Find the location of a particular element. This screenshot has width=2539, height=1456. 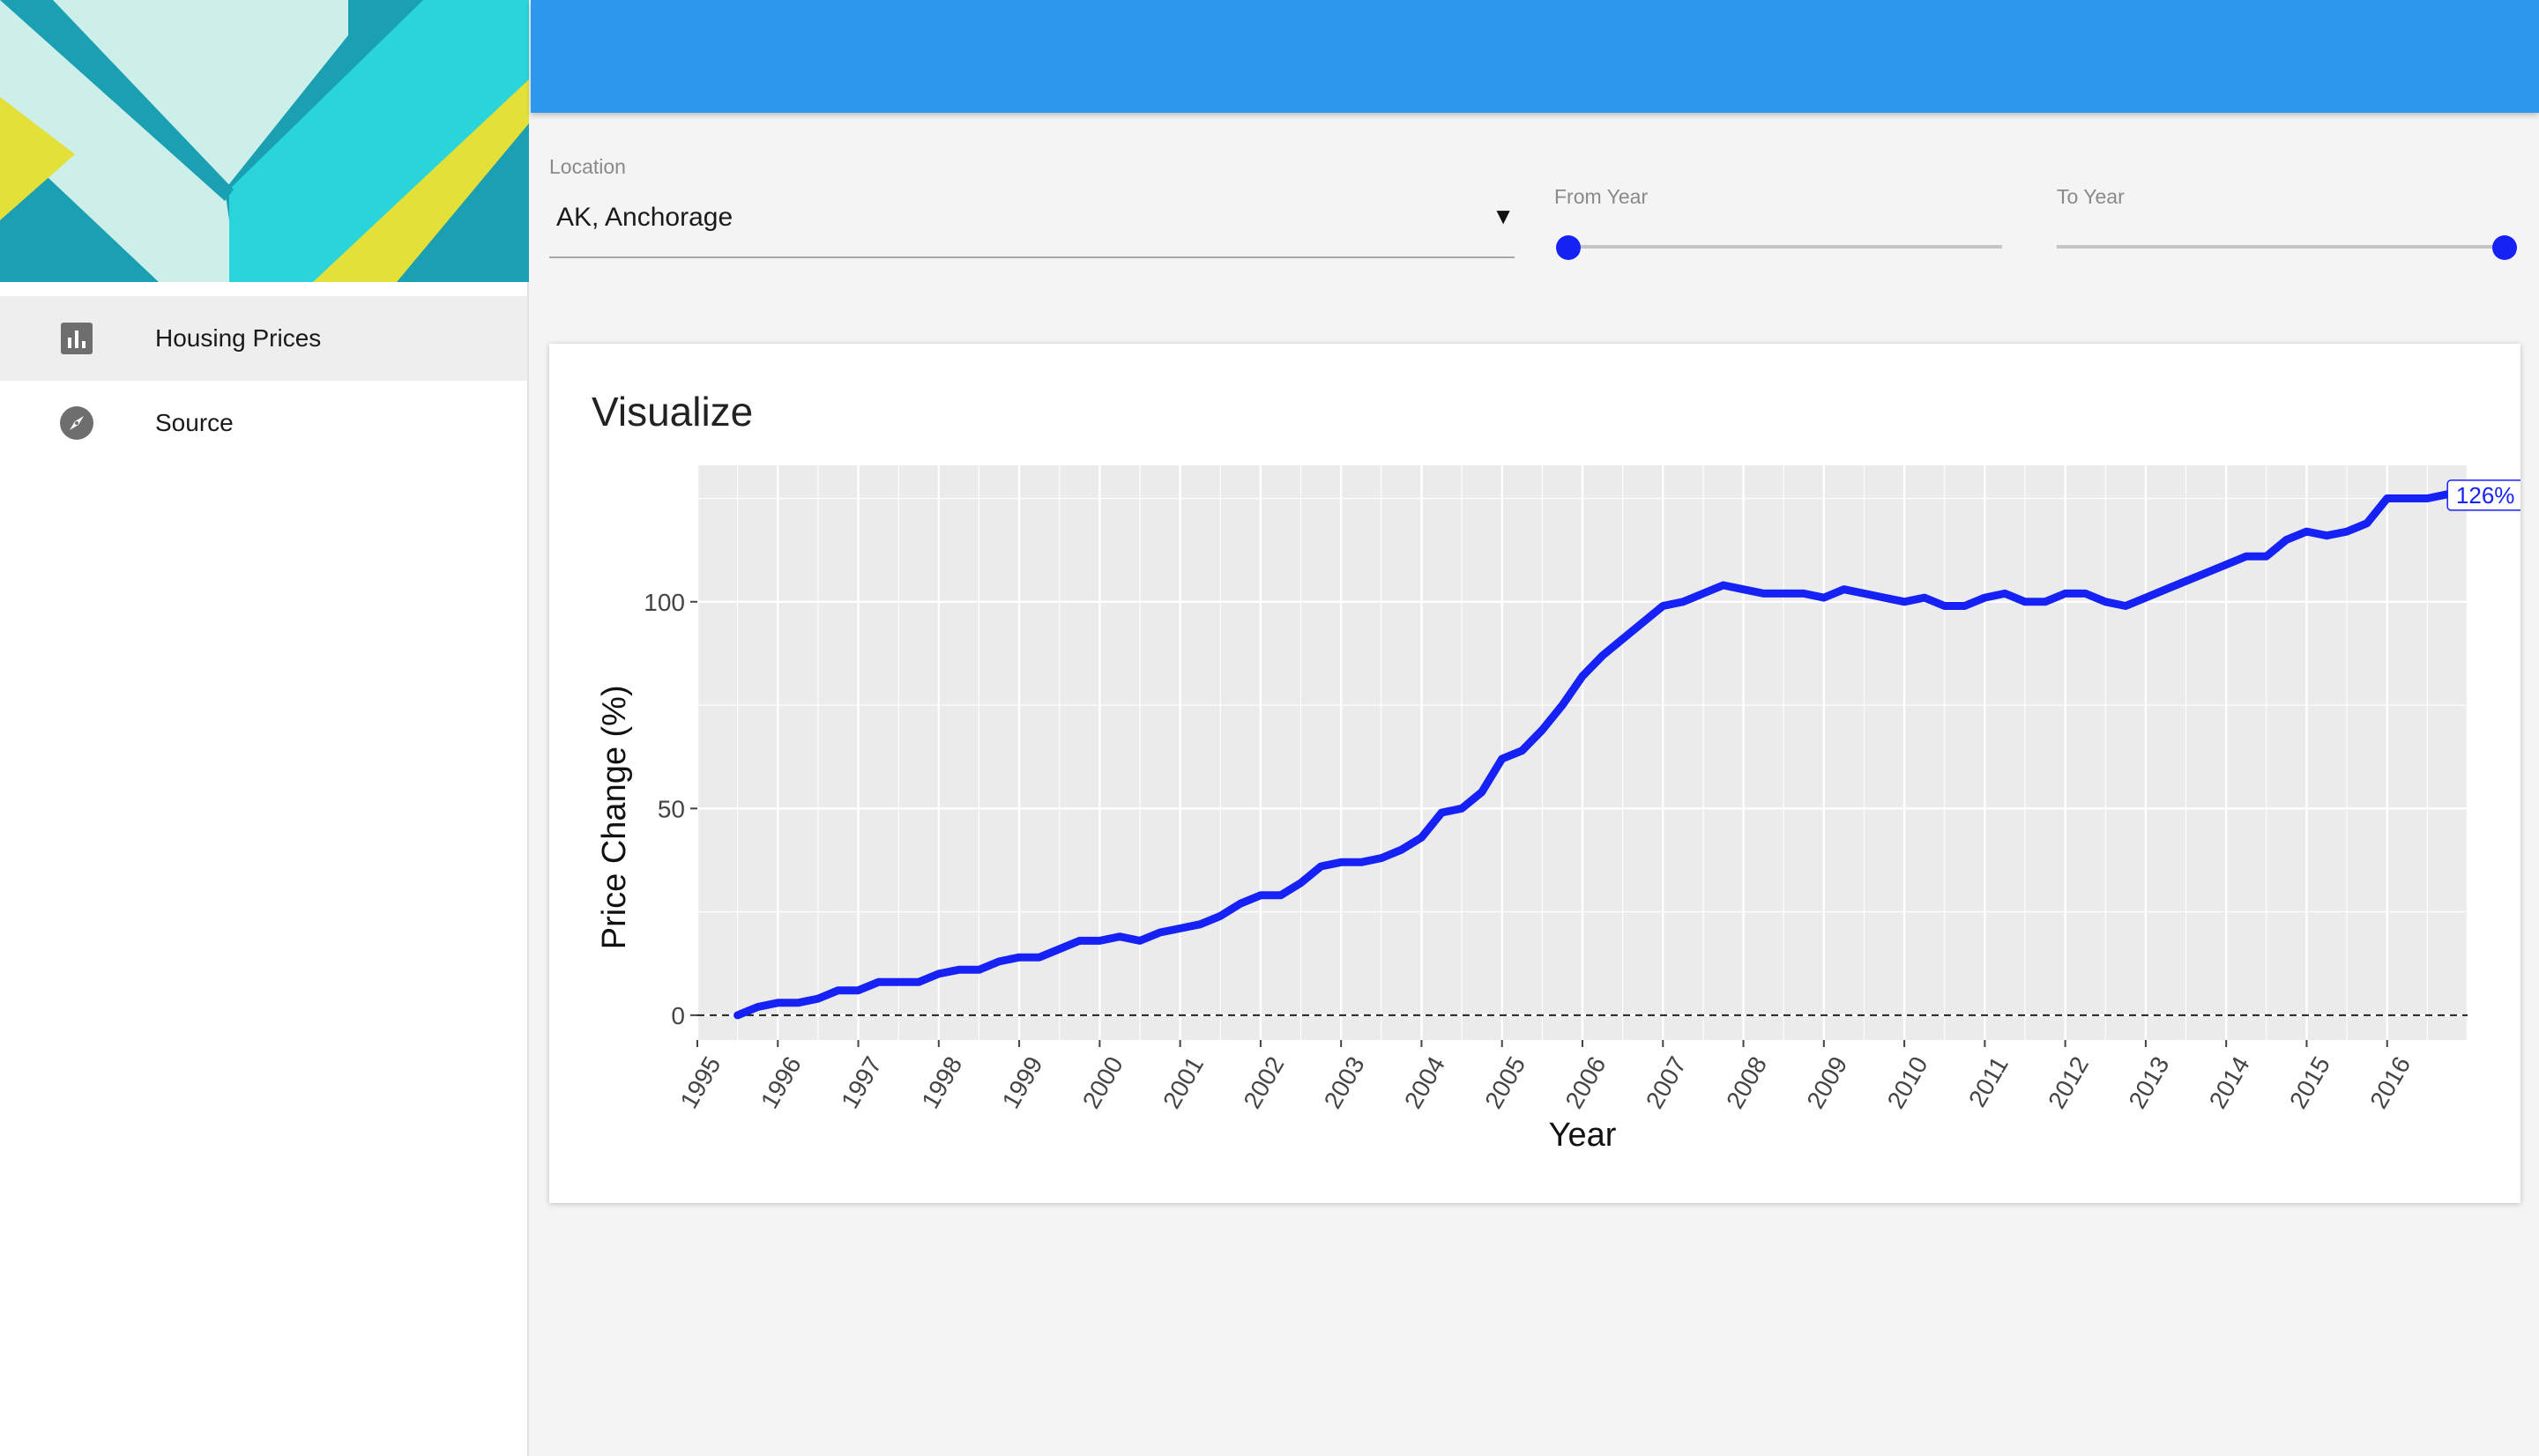

x-axis-title: Year is located at coordinates (1583, 1135).